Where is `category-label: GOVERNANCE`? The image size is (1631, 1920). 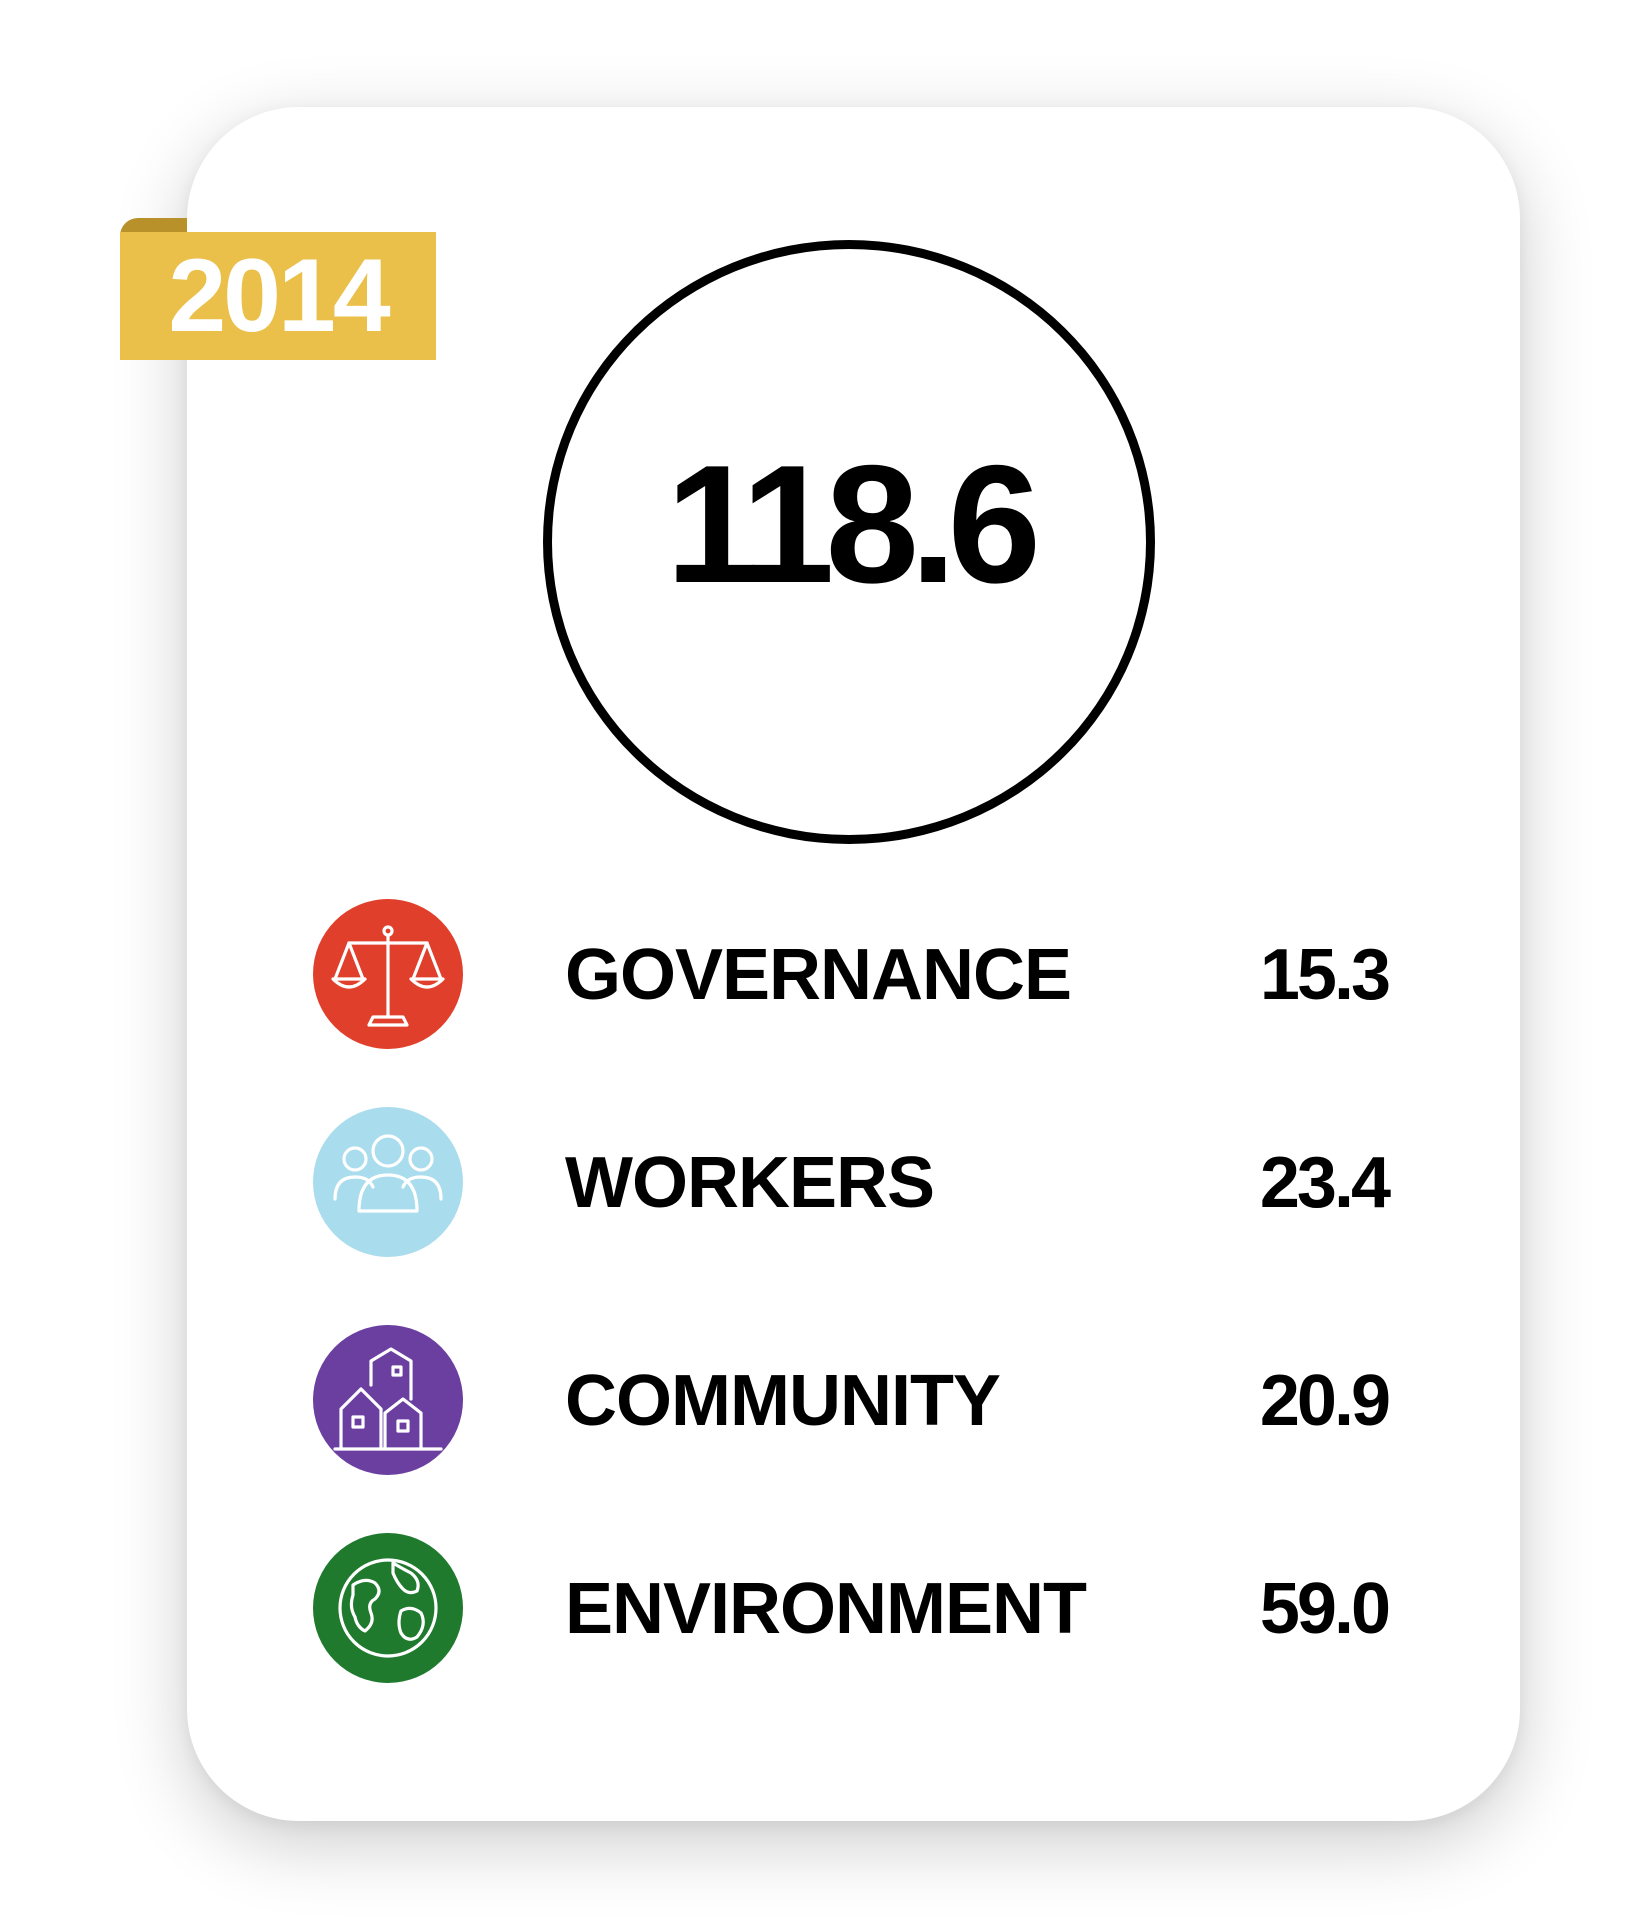
category-label: GOVERNANCE is located at coordinates (818, 975).